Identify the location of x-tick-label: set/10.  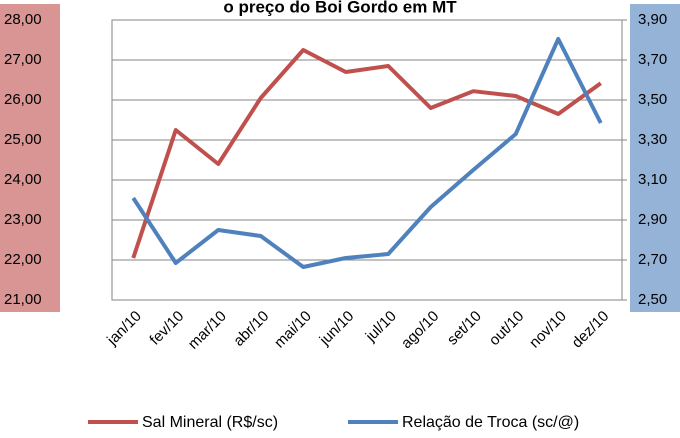
(464, 328).